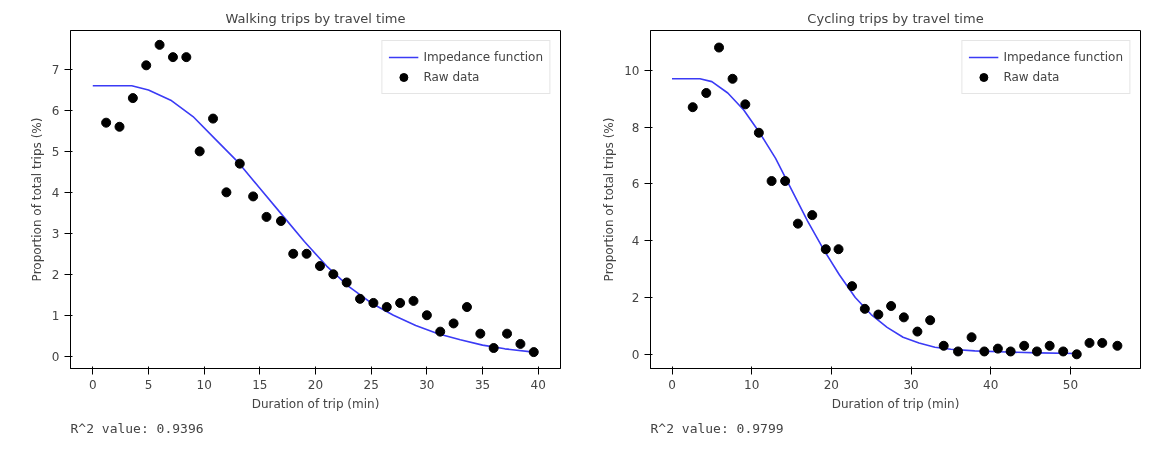  I want to click on chart-title: Cycling trips by travel time, so click(895, 18).